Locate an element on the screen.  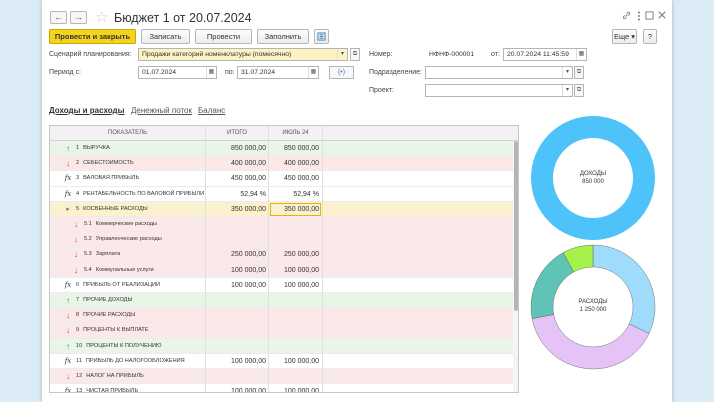
table-scrollbar is located at coordinates (515, 266).